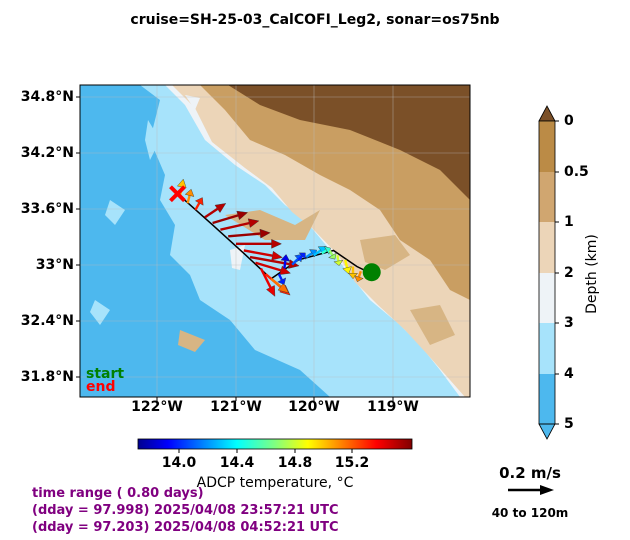  I want to click on temperature-colorbar, so click(275, 445).